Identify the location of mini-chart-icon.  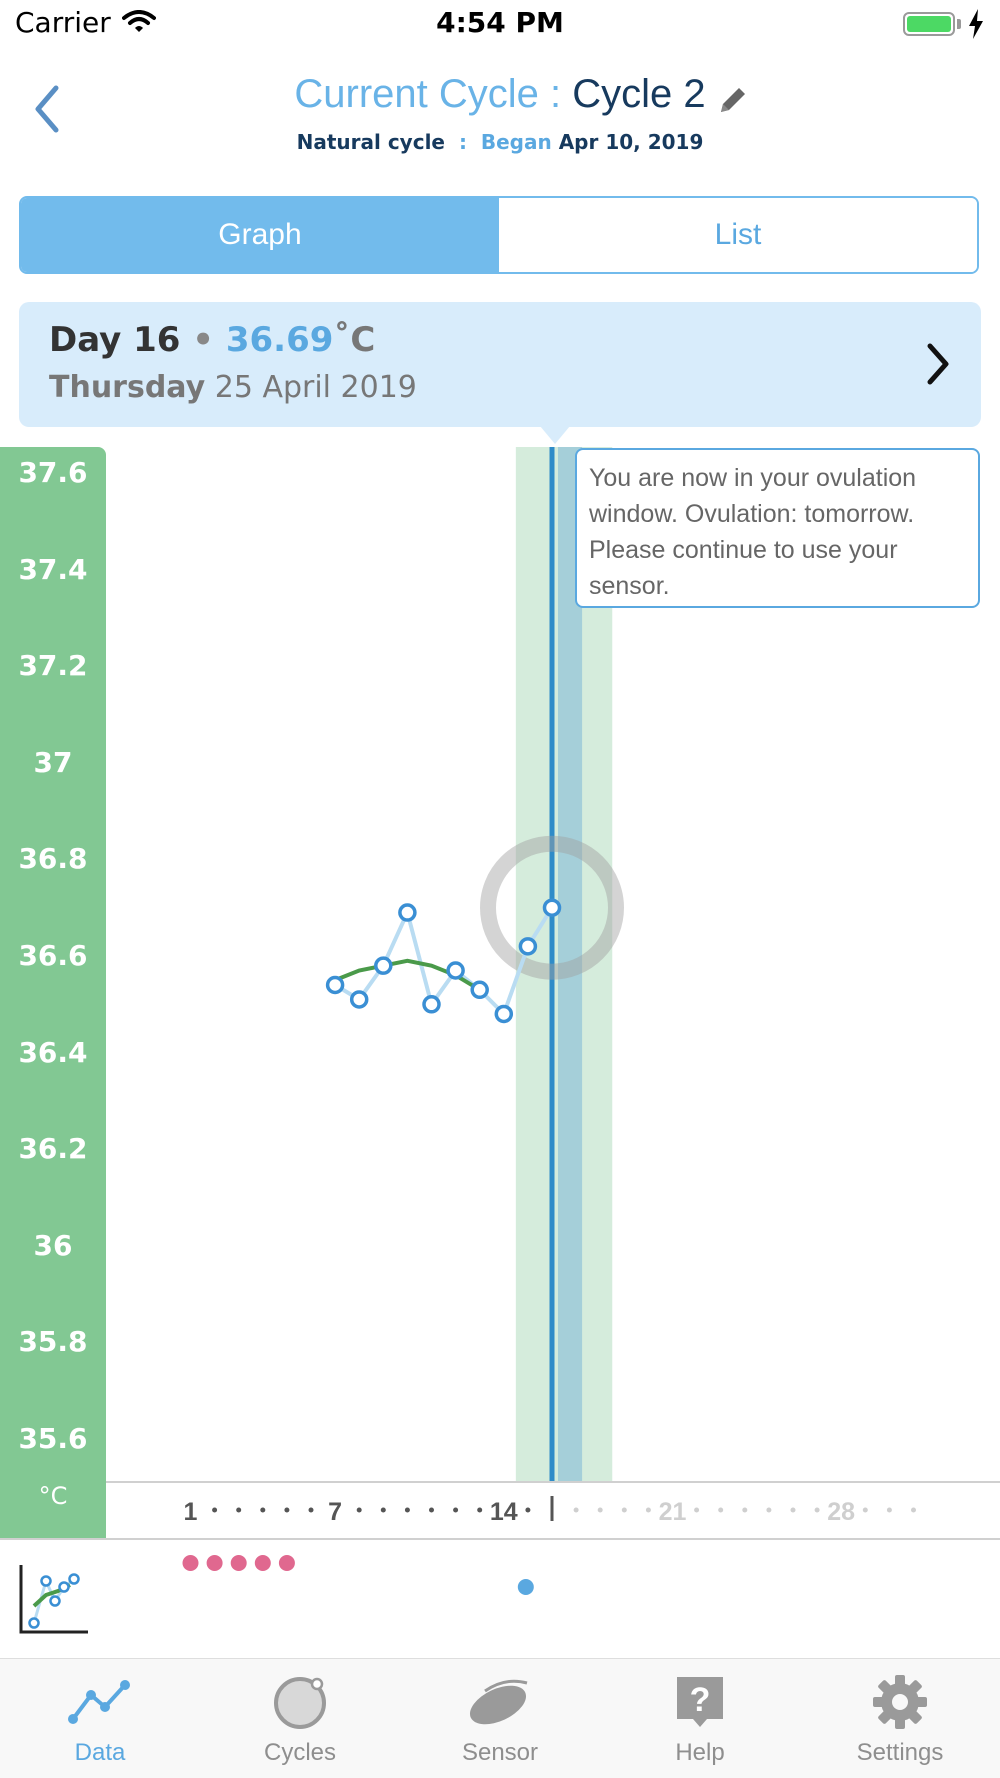
(54, 1599).